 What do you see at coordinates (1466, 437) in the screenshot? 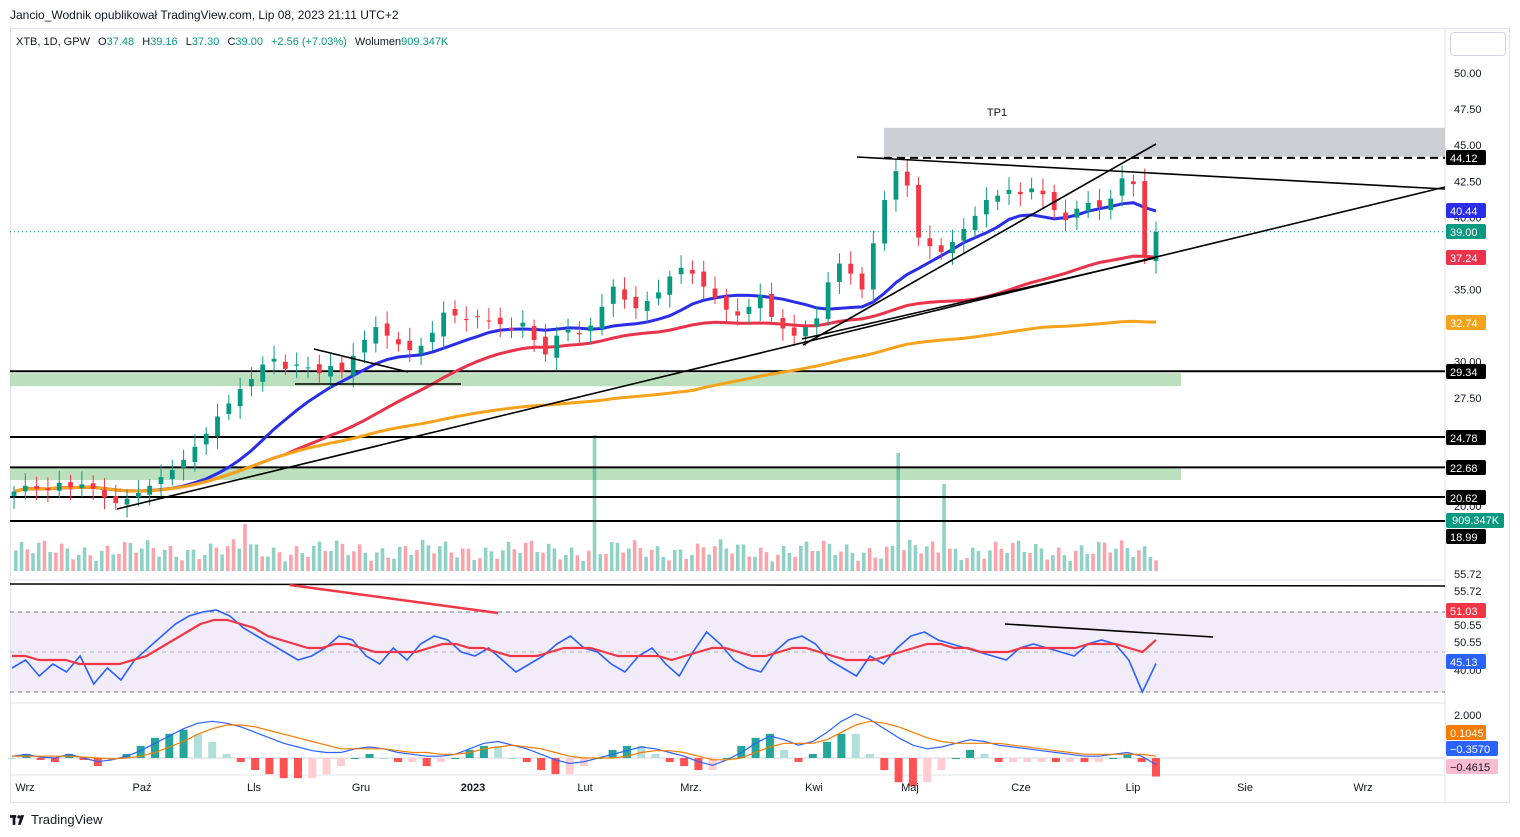
I see `level-tag-24-bg` at bounding box center [1466, 437].